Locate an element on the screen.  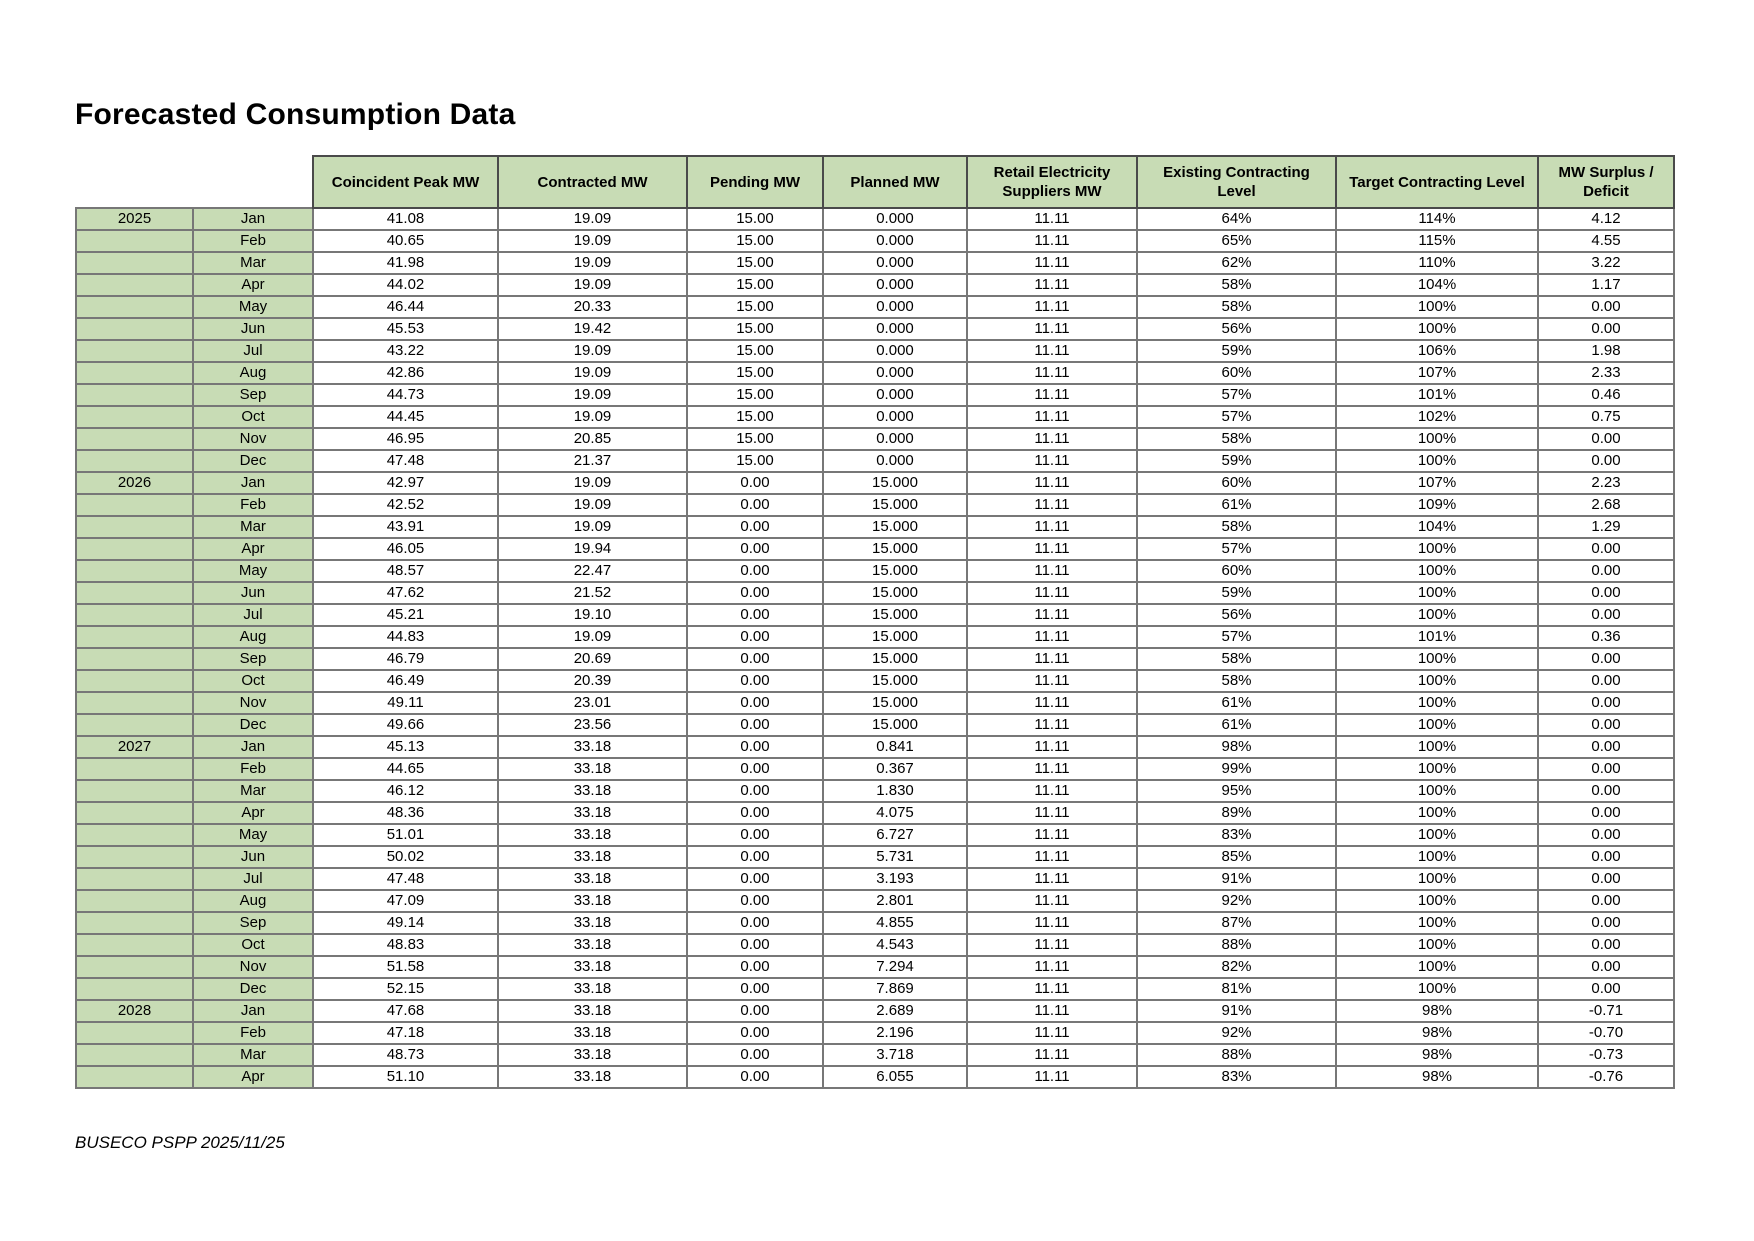
data-cell: 47.62 is located at coordinates (405, 593).